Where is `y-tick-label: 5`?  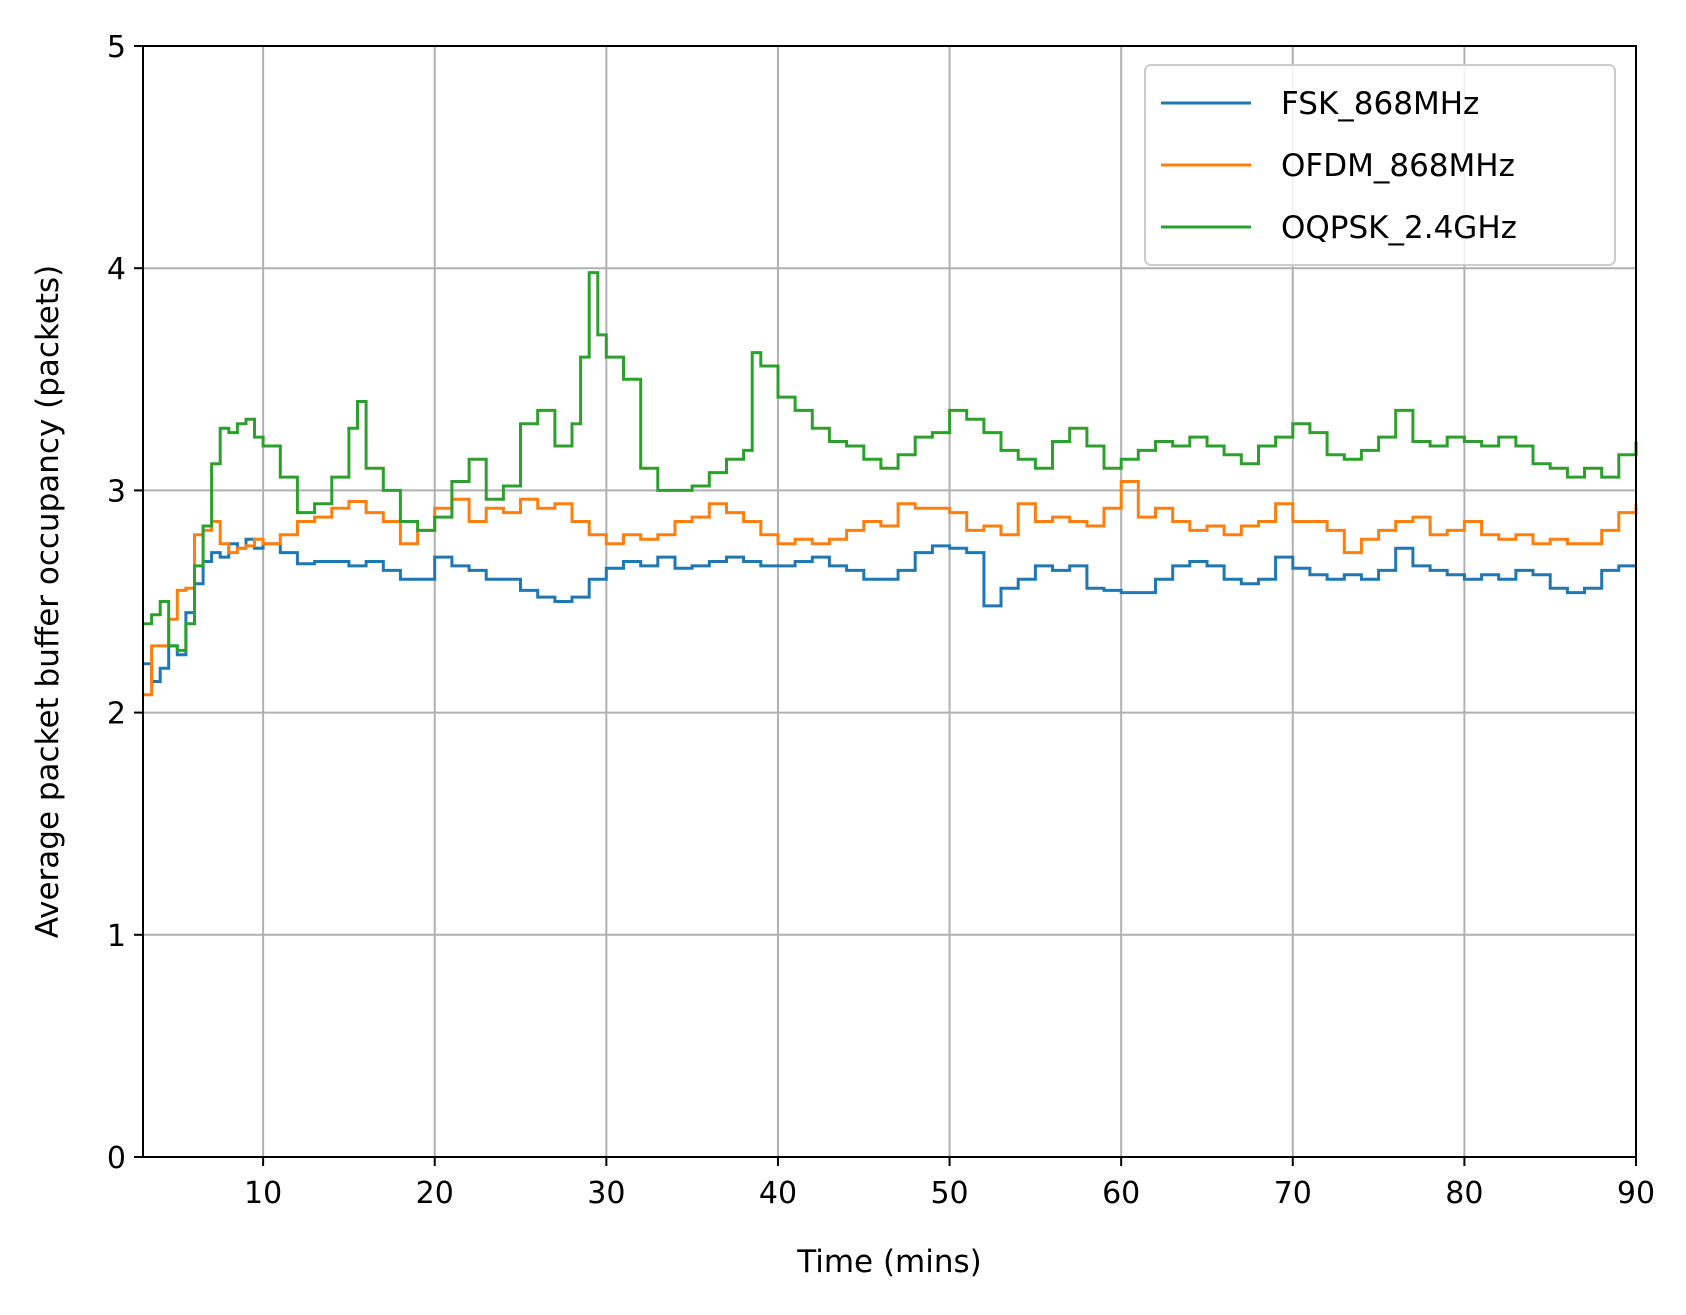
y-tick-label: 5 is located at coordinates (116, 47).